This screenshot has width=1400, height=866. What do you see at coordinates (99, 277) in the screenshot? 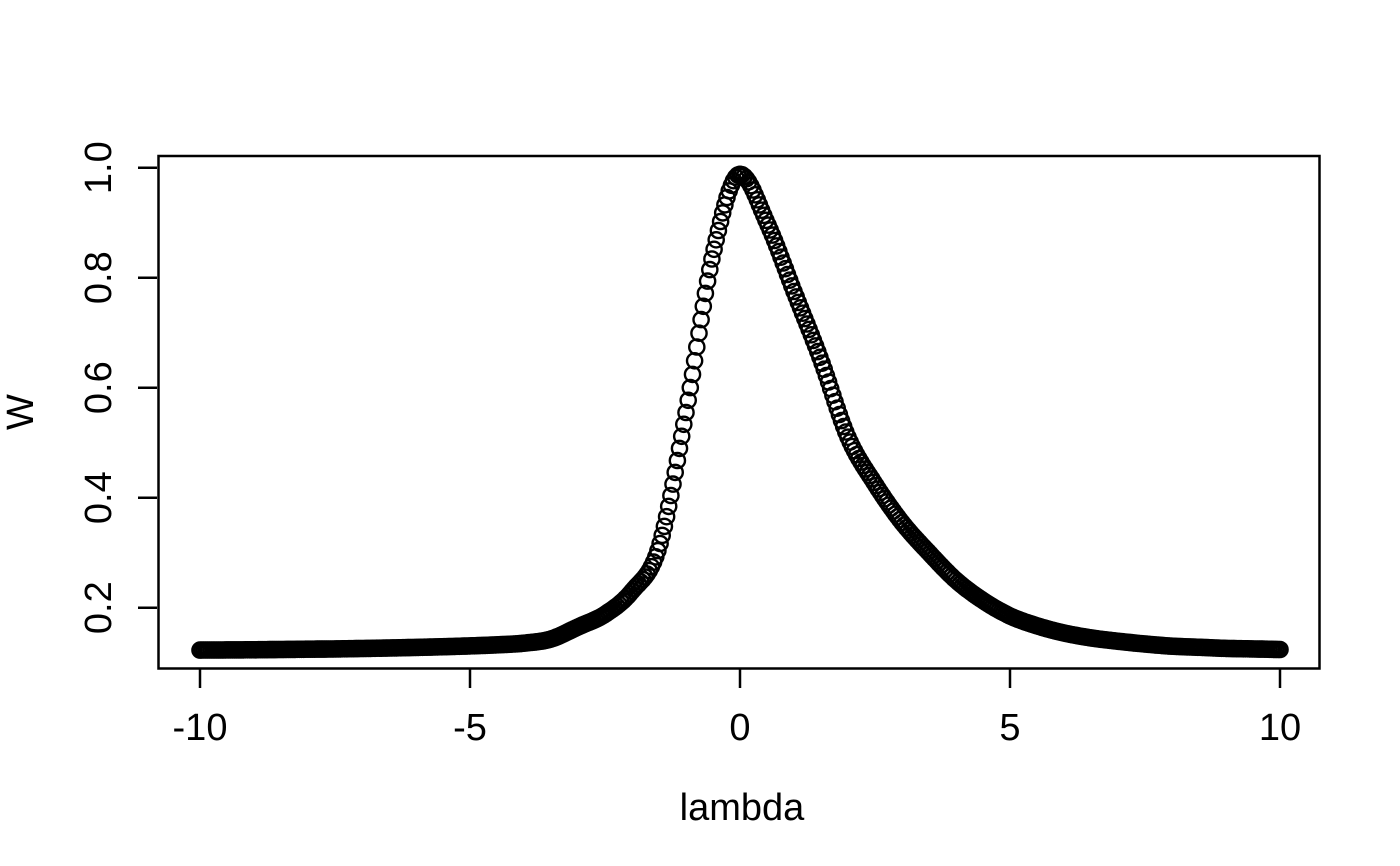
I see `y-tick-label: 0.8` at bounding box center [99, 277].